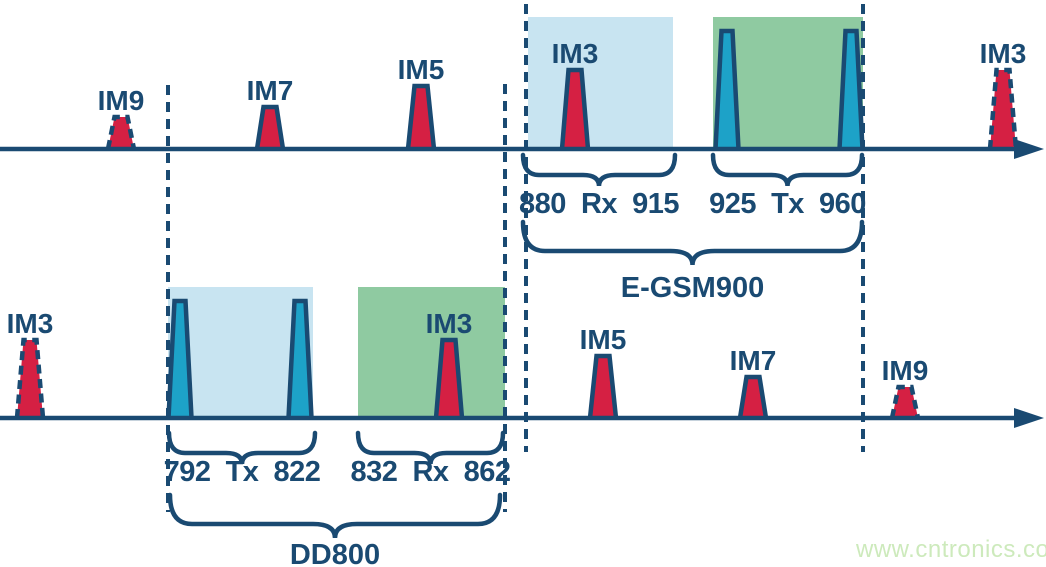 This screenshot has height=567, width=1046. I want to click on frequency-range-label: 792 Tx 822, so click(242, 472).